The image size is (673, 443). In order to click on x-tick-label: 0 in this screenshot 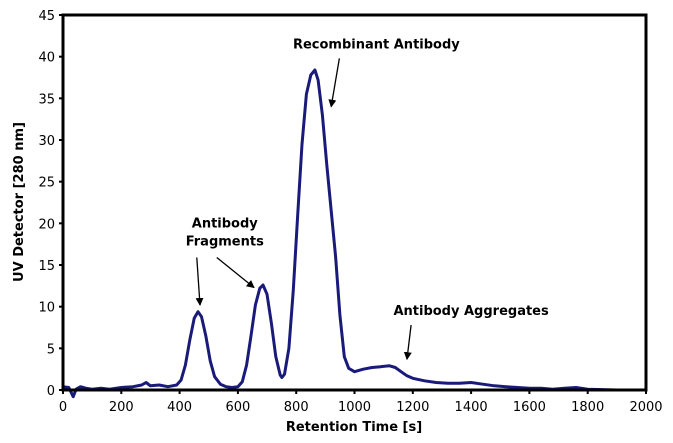, I will do `click(63, 407)`.